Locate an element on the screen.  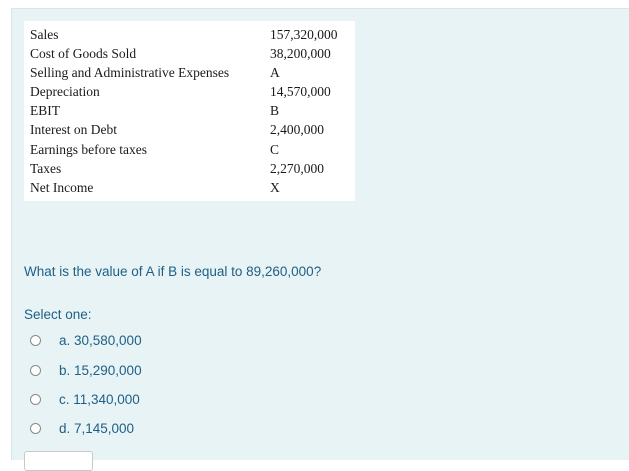
table-row: Earnings before taxes C is located at coordinates (192, 149).